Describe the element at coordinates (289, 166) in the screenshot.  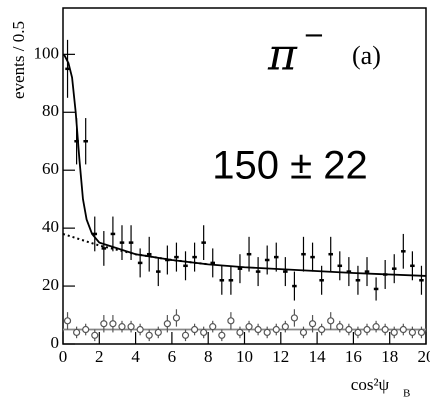
I see `yield-label: 150 ± 22` at that location.